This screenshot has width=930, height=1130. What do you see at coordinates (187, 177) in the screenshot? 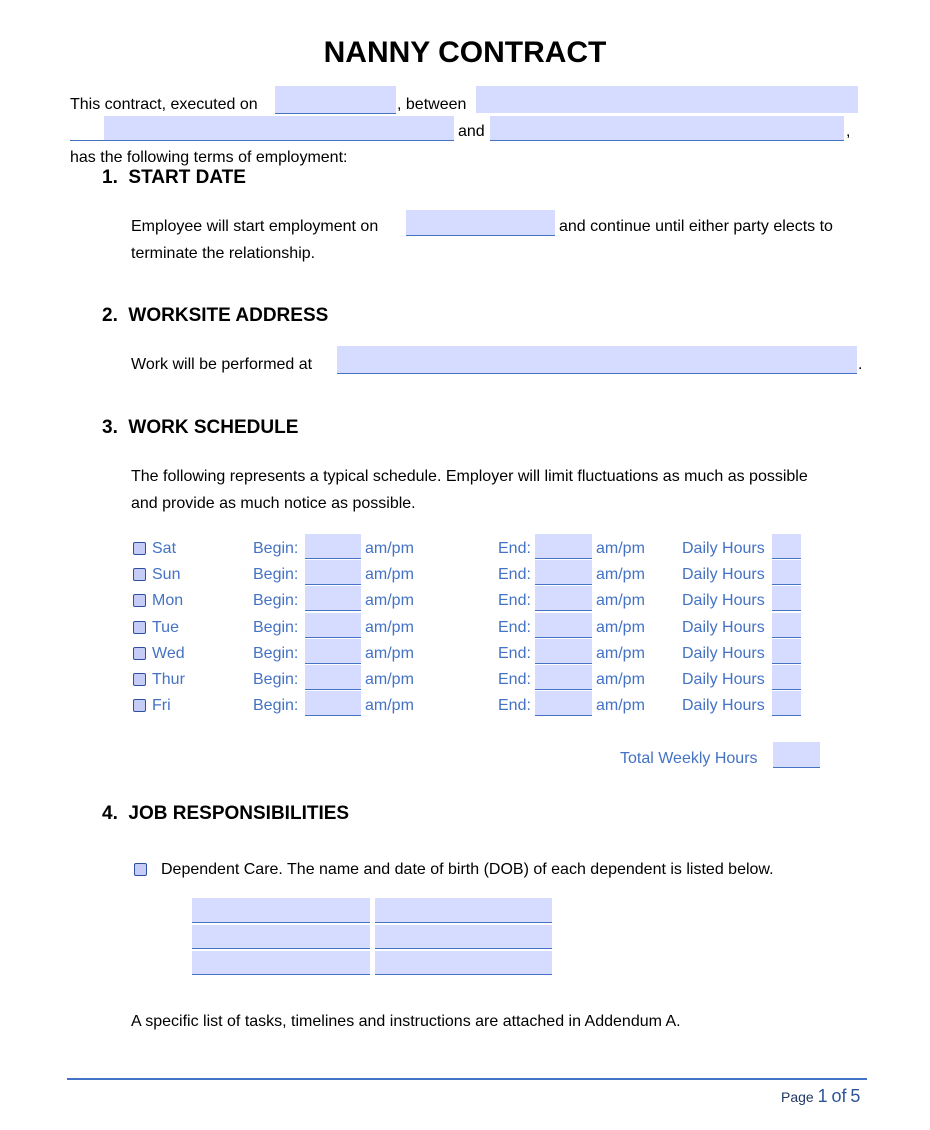
I see `section-title: START DATE` at bounding box center [187, 177].